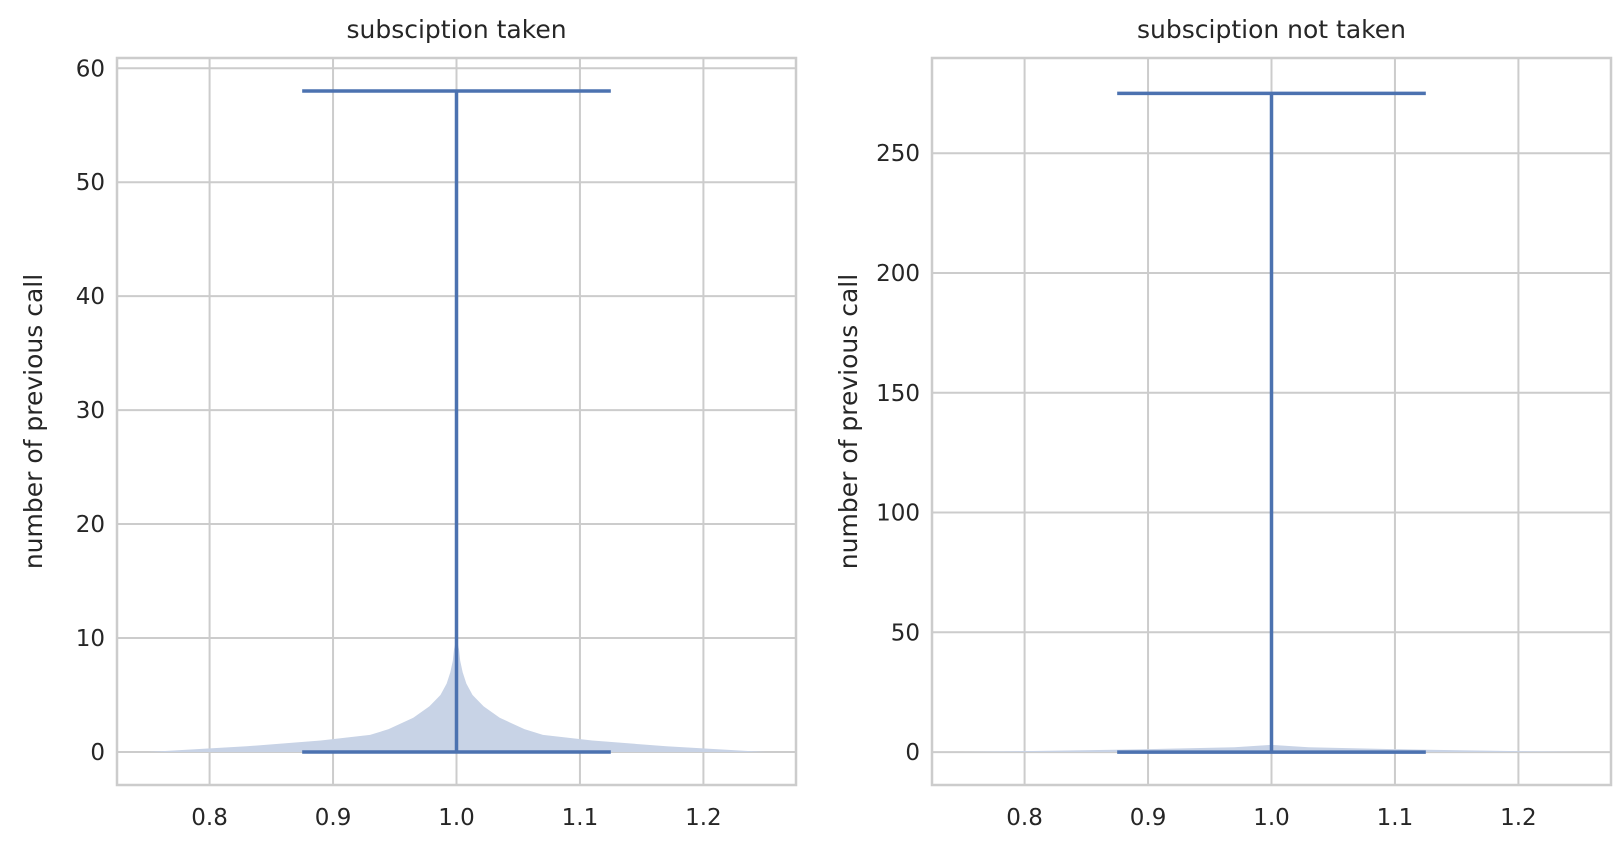 The width and height of the screenshot is (1624, 855). Describe the element at coordinates (456, 29) in the screenshot. I see `chart-title: subsciption taken` at that location.